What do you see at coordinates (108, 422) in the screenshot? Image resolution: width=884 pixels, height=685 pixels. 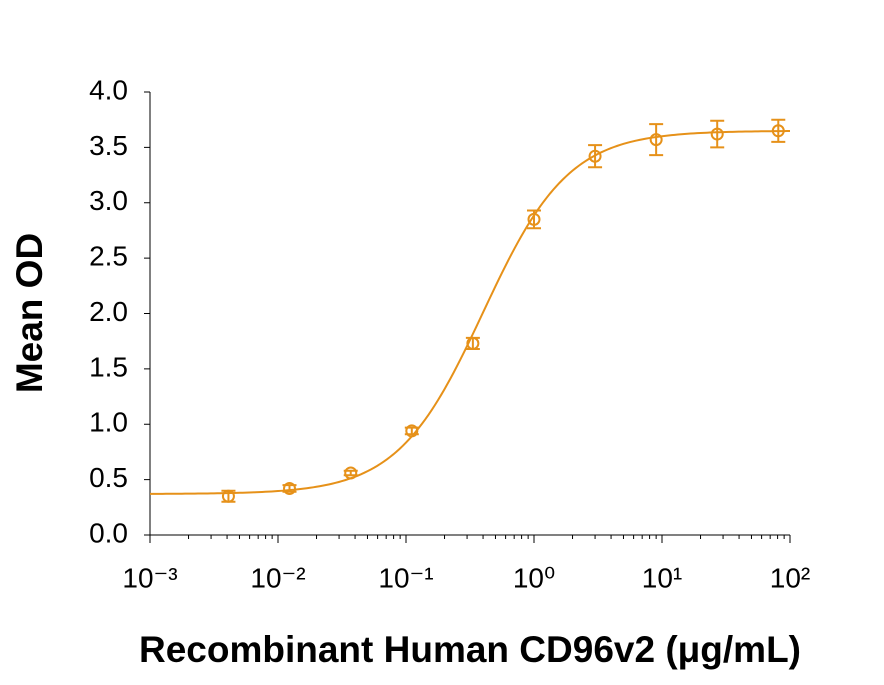 I see `y-tick-label: 1.0` at bounding box center [108, 422].